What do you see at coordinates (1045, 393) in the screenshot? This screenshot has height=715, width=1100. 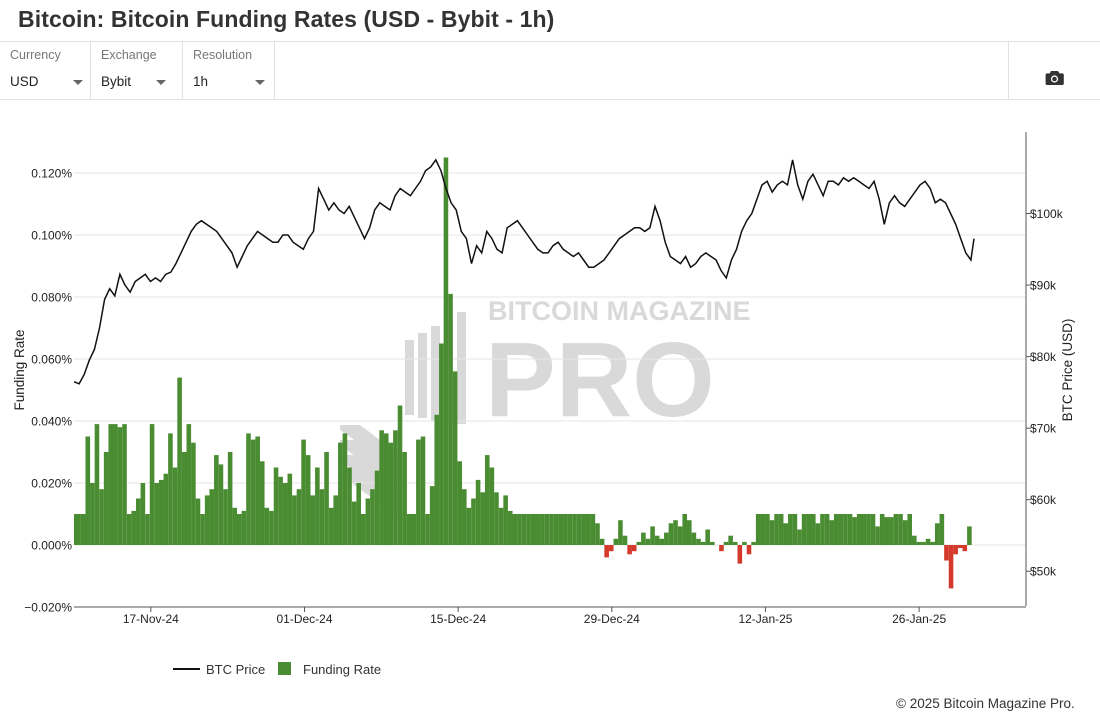 I see `right-axis-ticks: $50k $60k $70k $80k $90k $100k` at bounding box center [1045, 393].